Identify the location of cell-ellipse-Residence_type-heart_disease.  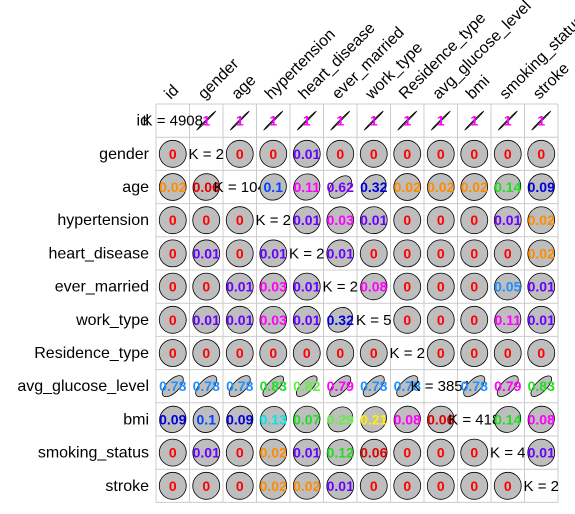
(306, 353).